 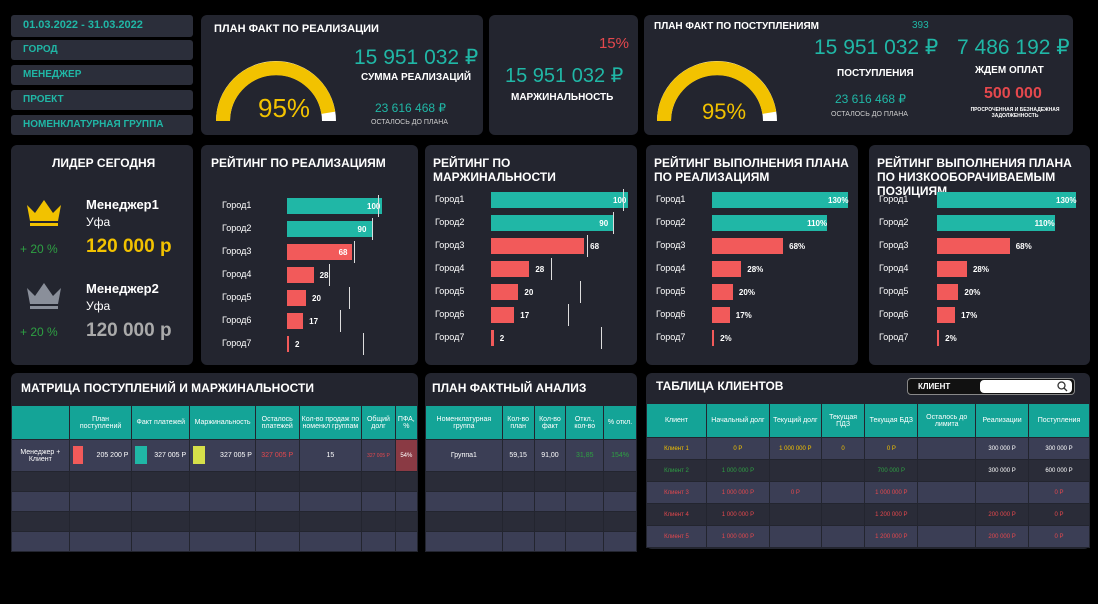 I want to click on cell: 15, so click(x=330, y=455).